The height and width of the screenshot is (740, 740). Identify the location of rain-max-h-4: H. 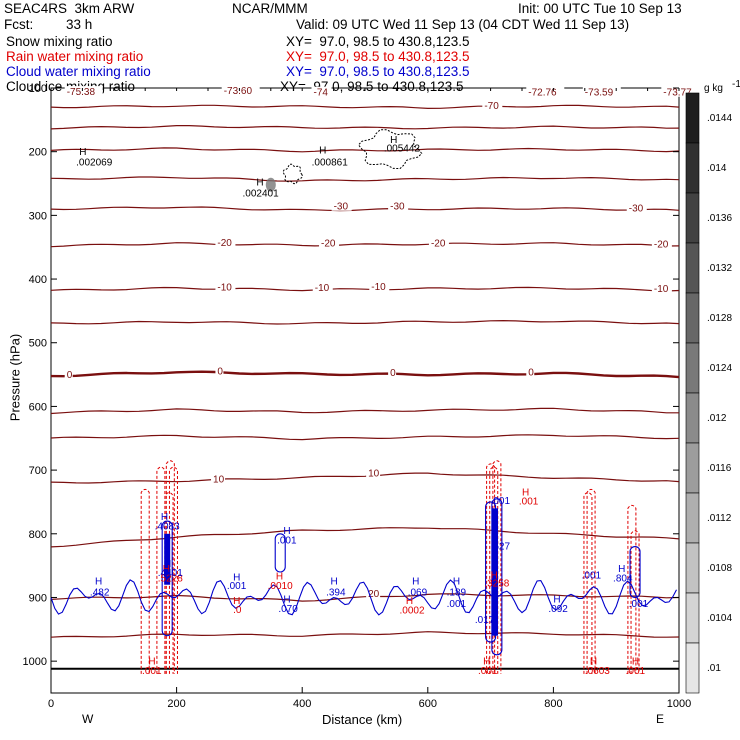
(494, 575).